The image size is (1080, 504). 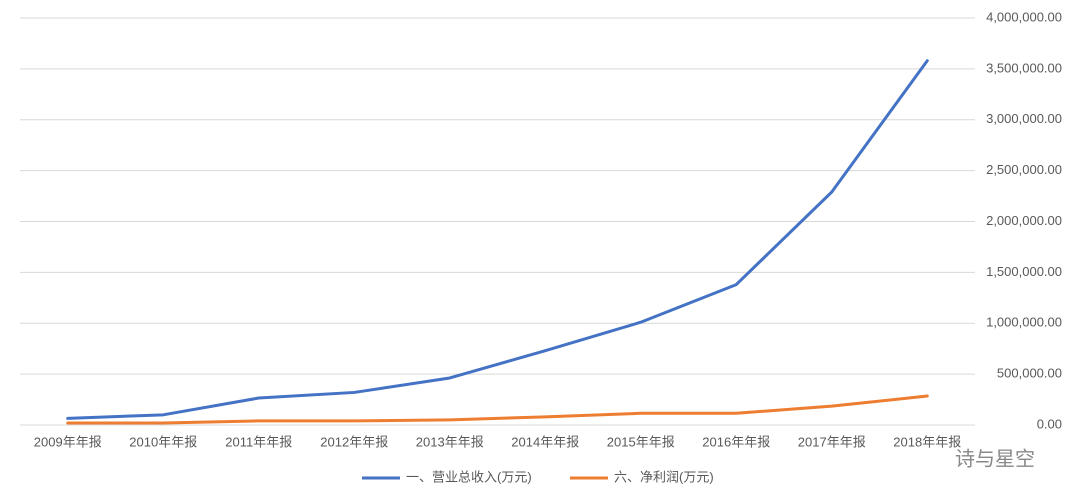 What do you see at coordinates (497, 409) in the screenshot?
I see `line-series` at bounding box center [497, 409].